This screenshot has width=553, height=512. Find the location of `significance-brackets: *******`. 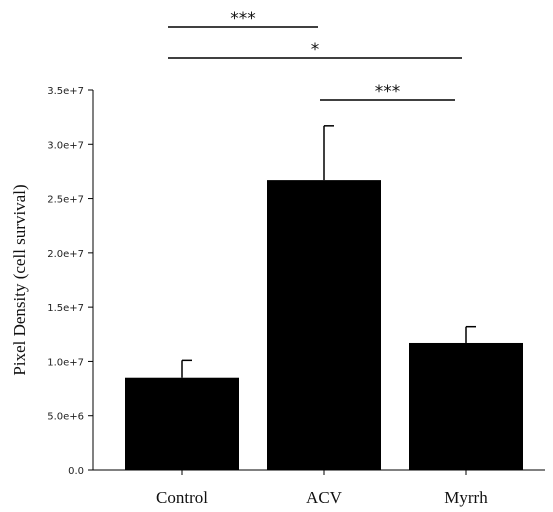

significance-brackets: ******* is located at coordinates (315, 55).